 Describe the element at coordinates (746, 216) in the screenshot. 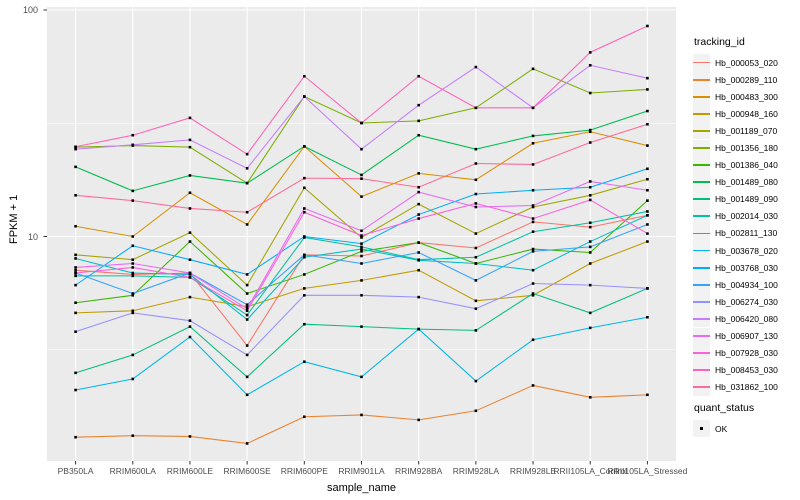

I see `legend-item-label: Hb_002014_030` at that location.